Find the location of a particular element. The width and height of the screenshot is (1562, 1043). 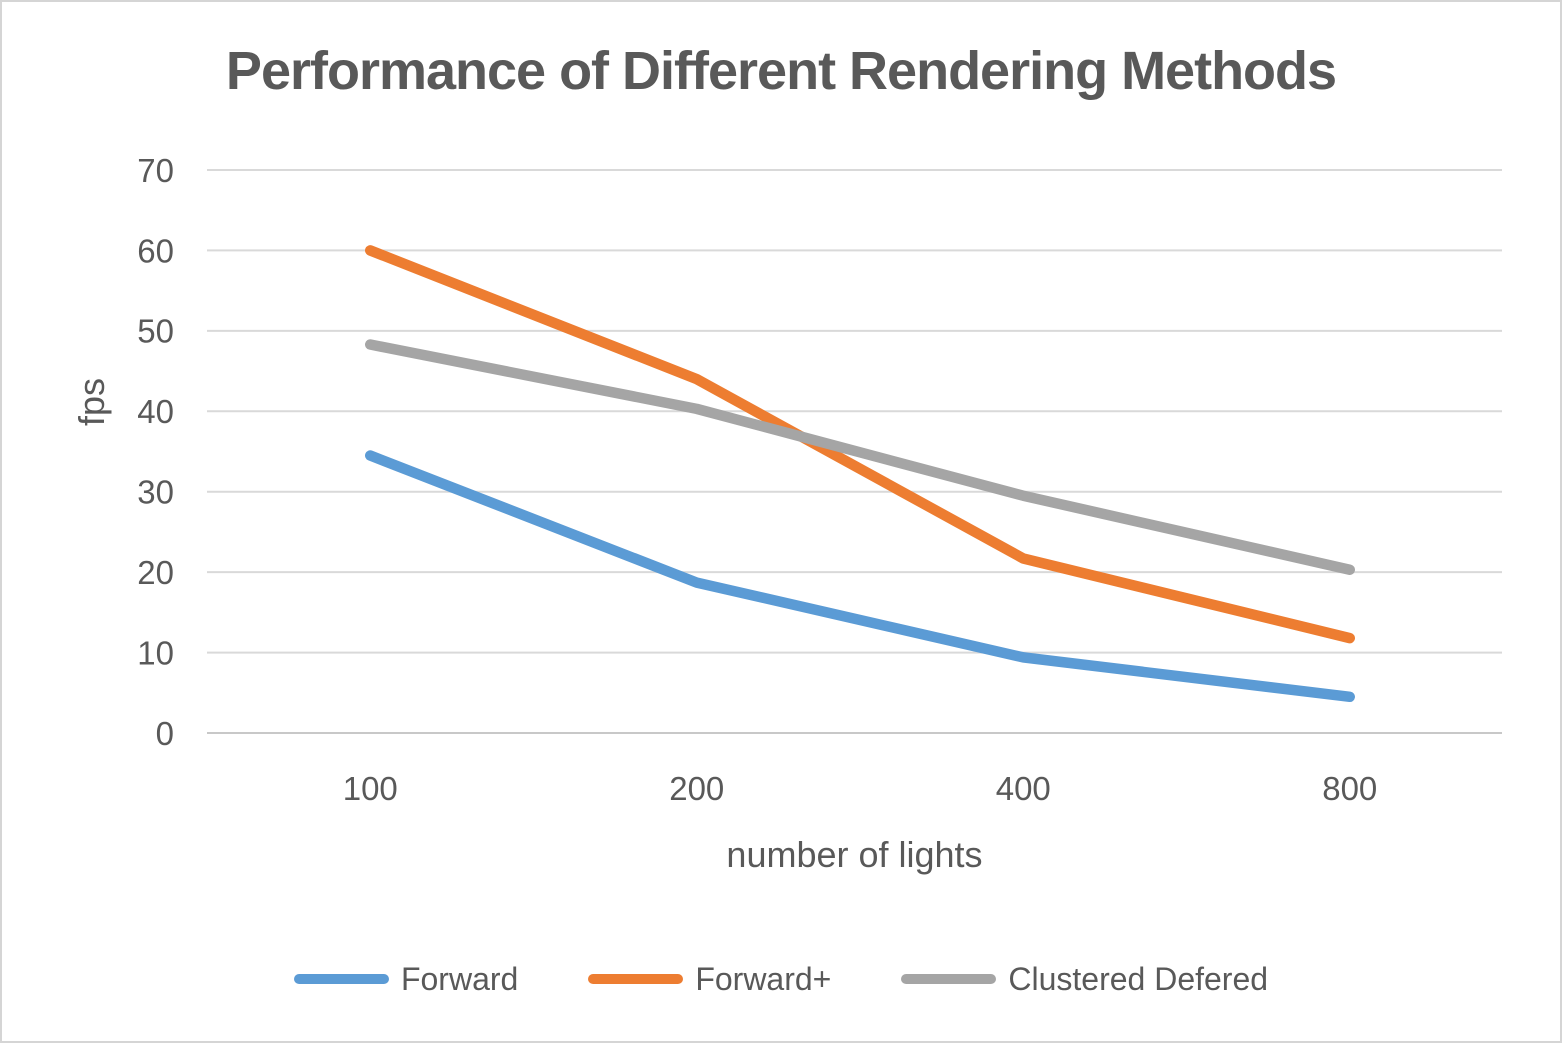

y-tick-label: 10 is located at coordinates (155, 652).